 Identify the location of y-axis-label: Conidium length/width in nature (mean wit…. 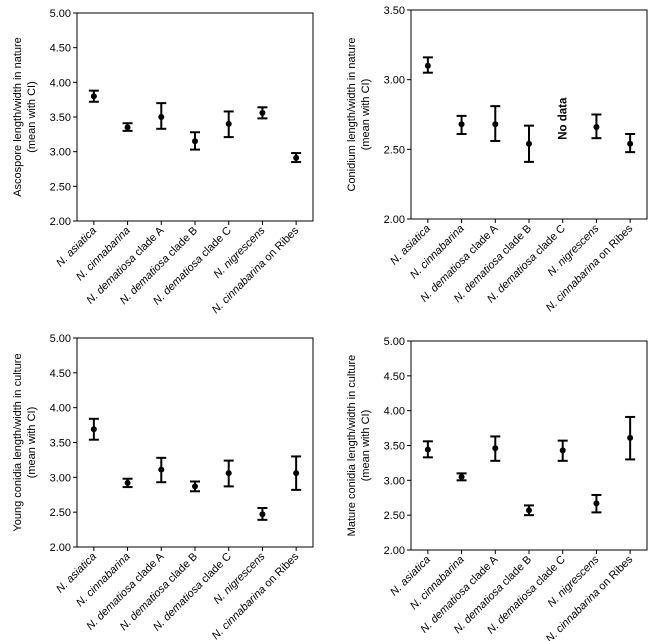
(359, 114).